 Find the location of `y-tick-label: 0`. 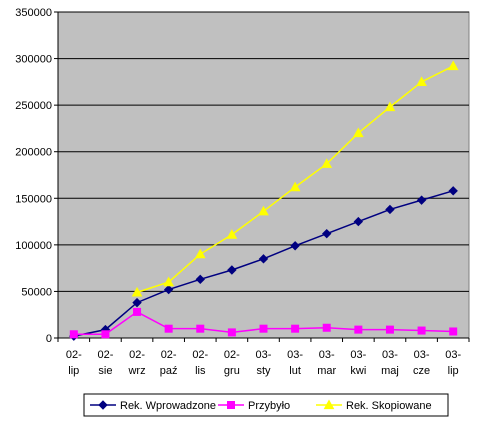

y-tick-label: 0 is located at coordinates (49, 339).